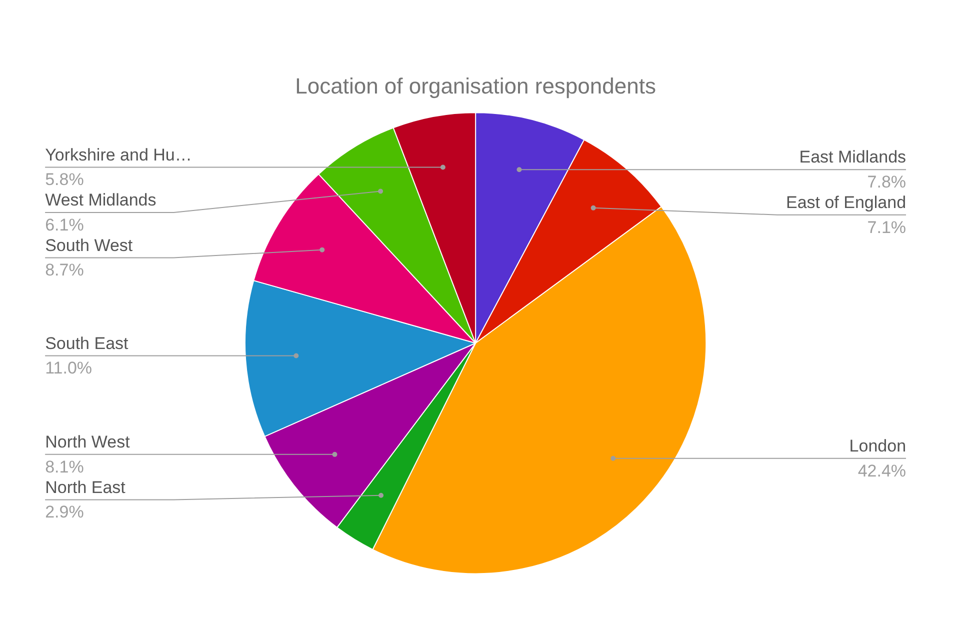 The width and height of the screenshot is (960, 640). What do you see at coordinates (886, 227) in the screenshot?
I see `data-label: 7.1%` at bounding box center [886, 227].